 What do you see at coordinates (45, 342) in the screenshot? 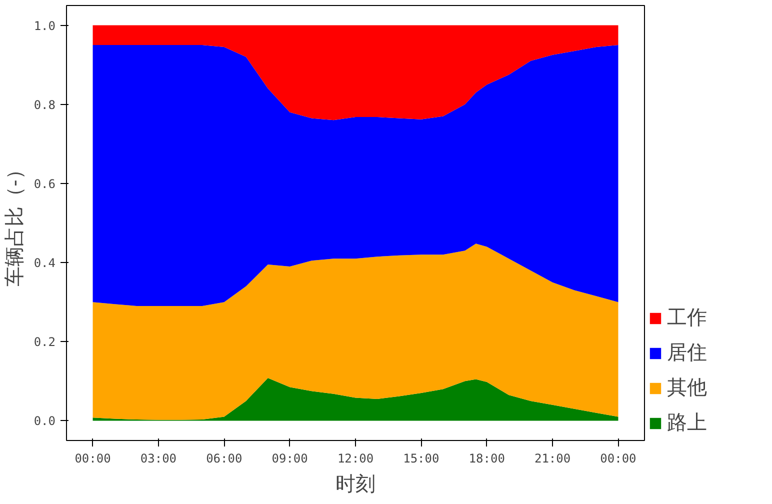
I see `y-tick-label: 0.2` at bounding box center [45, 342].